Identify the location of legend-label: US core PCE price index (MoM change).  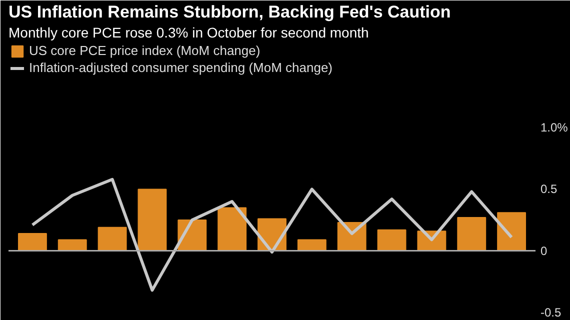
(144, 50).